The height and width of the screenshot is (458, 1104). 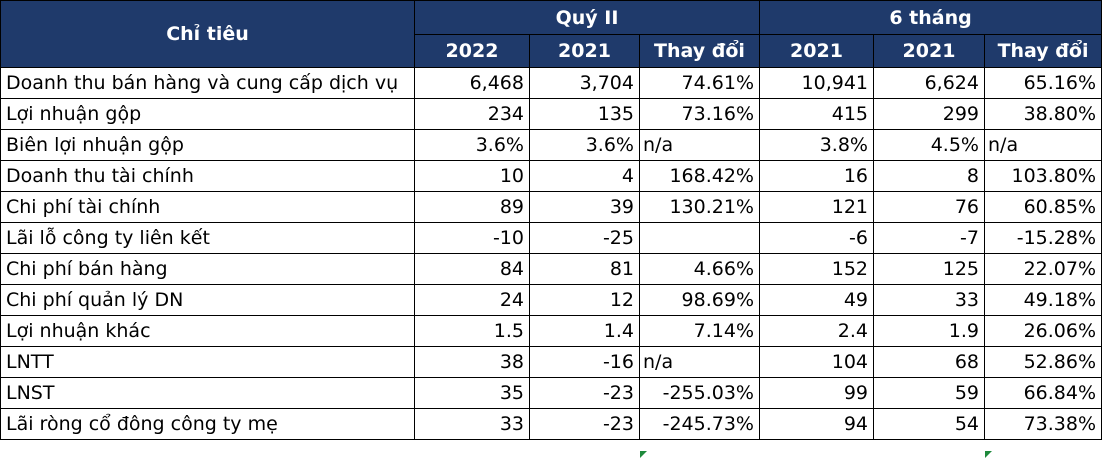 What do you see at coordinates (1043, 393) in the screenshot?
I see `cell-6m-change: 66.84%` at bounding box center [1043, 393].